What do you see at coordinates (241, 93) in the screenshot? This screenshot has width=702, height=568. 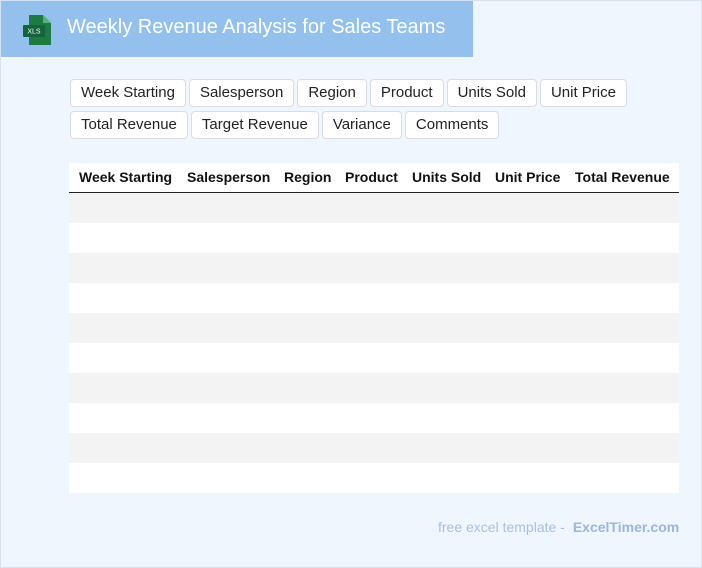 I see `field-chip: Salesperson` at bounding box center [241, 93].